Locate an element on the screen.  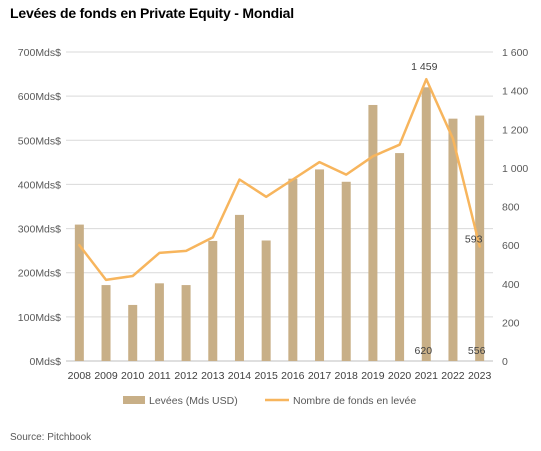
left-tick-label: 400Mds$ is located at coordinates (39, 185).